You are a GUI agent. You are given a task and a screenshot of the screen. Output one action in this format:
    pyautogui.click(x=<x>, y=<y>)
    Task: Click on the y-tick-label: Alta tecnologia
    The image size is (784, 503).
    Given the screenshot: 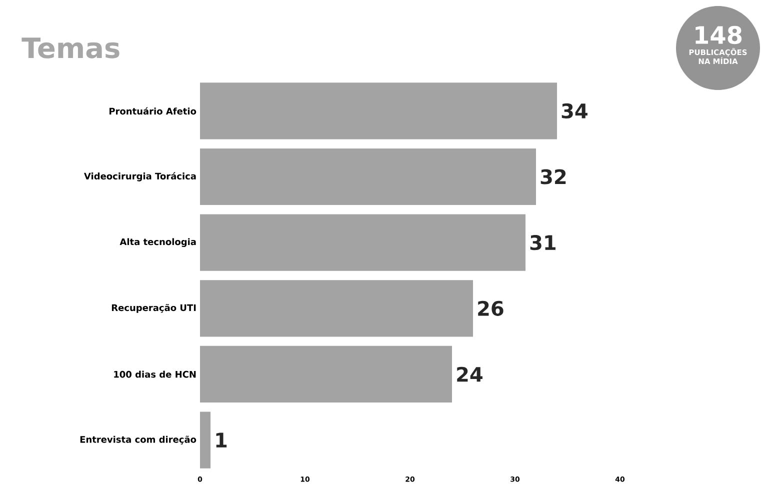 What is the action you would take?
    pyautogui.click(x=158, y=242)
    